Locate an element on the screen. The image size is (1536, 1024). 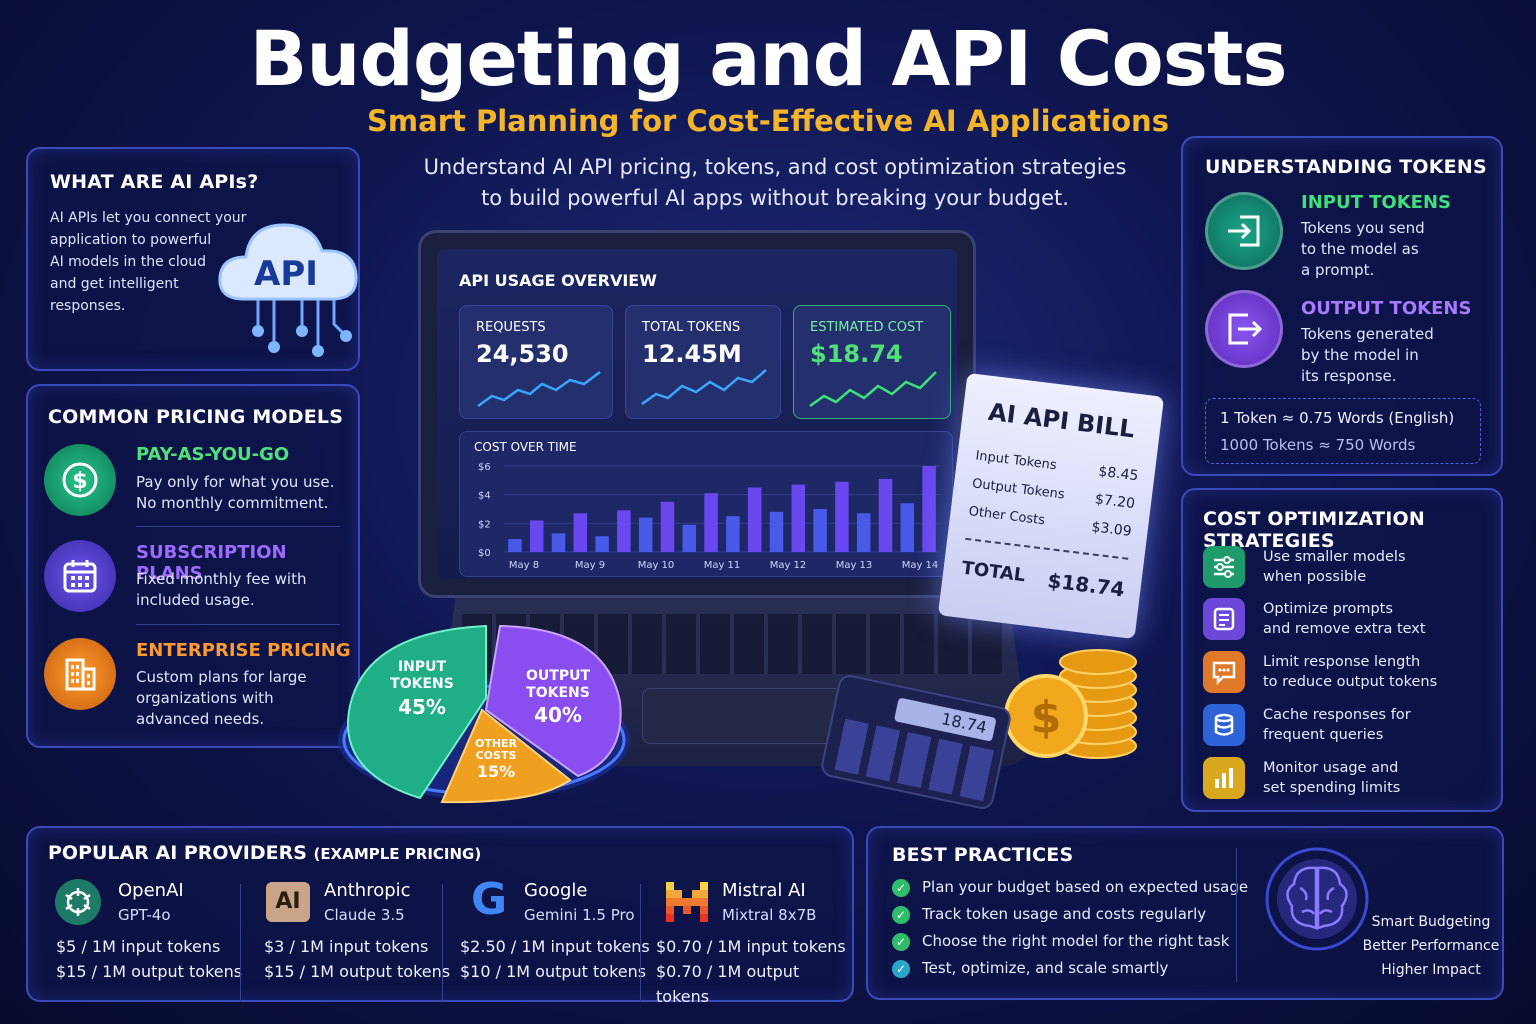
provider-name: Google is located at coordinates (556, 890).